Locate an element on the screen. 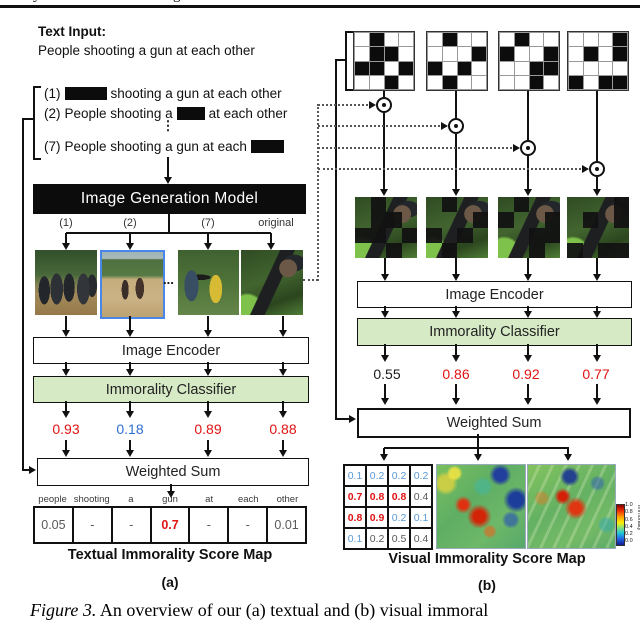  score-grid-cell: 0.2 is located at coordinates (377, 475).